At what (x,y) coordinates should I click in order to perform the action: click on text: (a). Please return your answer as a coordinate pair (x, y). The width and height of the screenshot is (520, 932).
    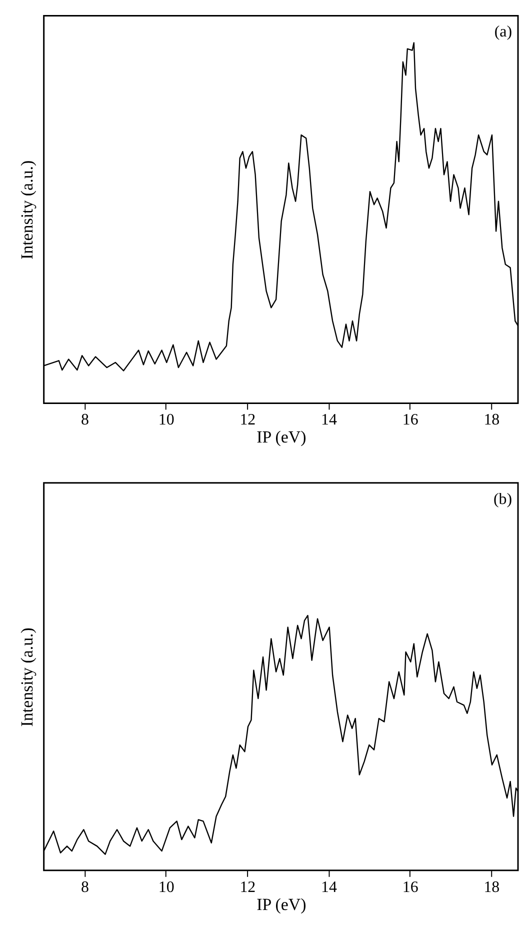
    Looking at the image, I should click on (503, 32).